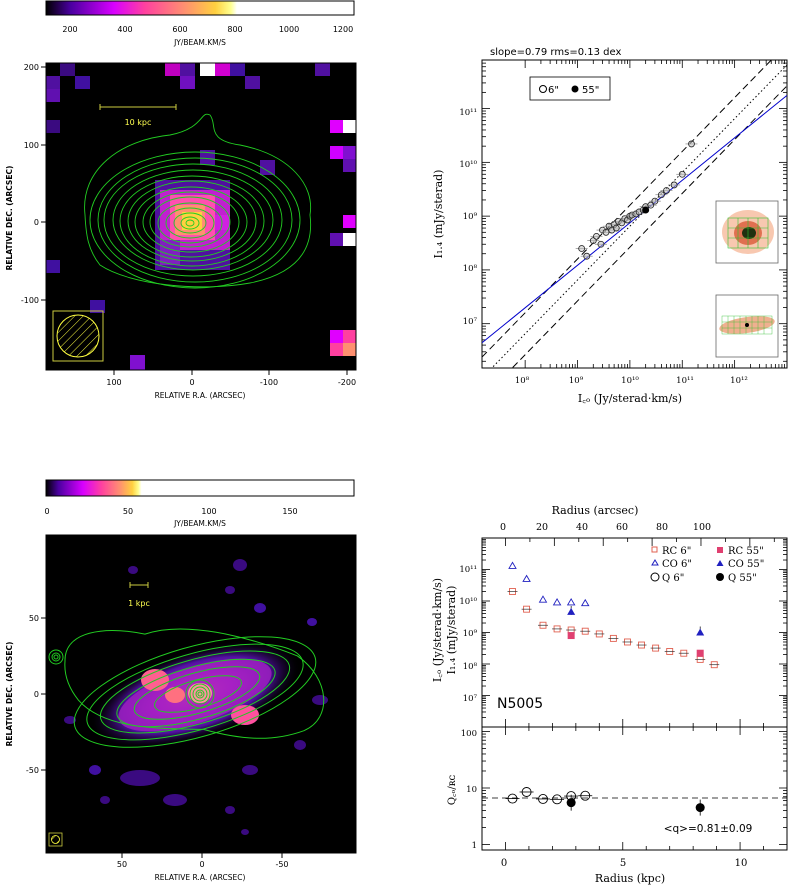  Describe the element at coordinates (739, 381) in the screenshot. I see `x-tick: 10¹²` at that location.